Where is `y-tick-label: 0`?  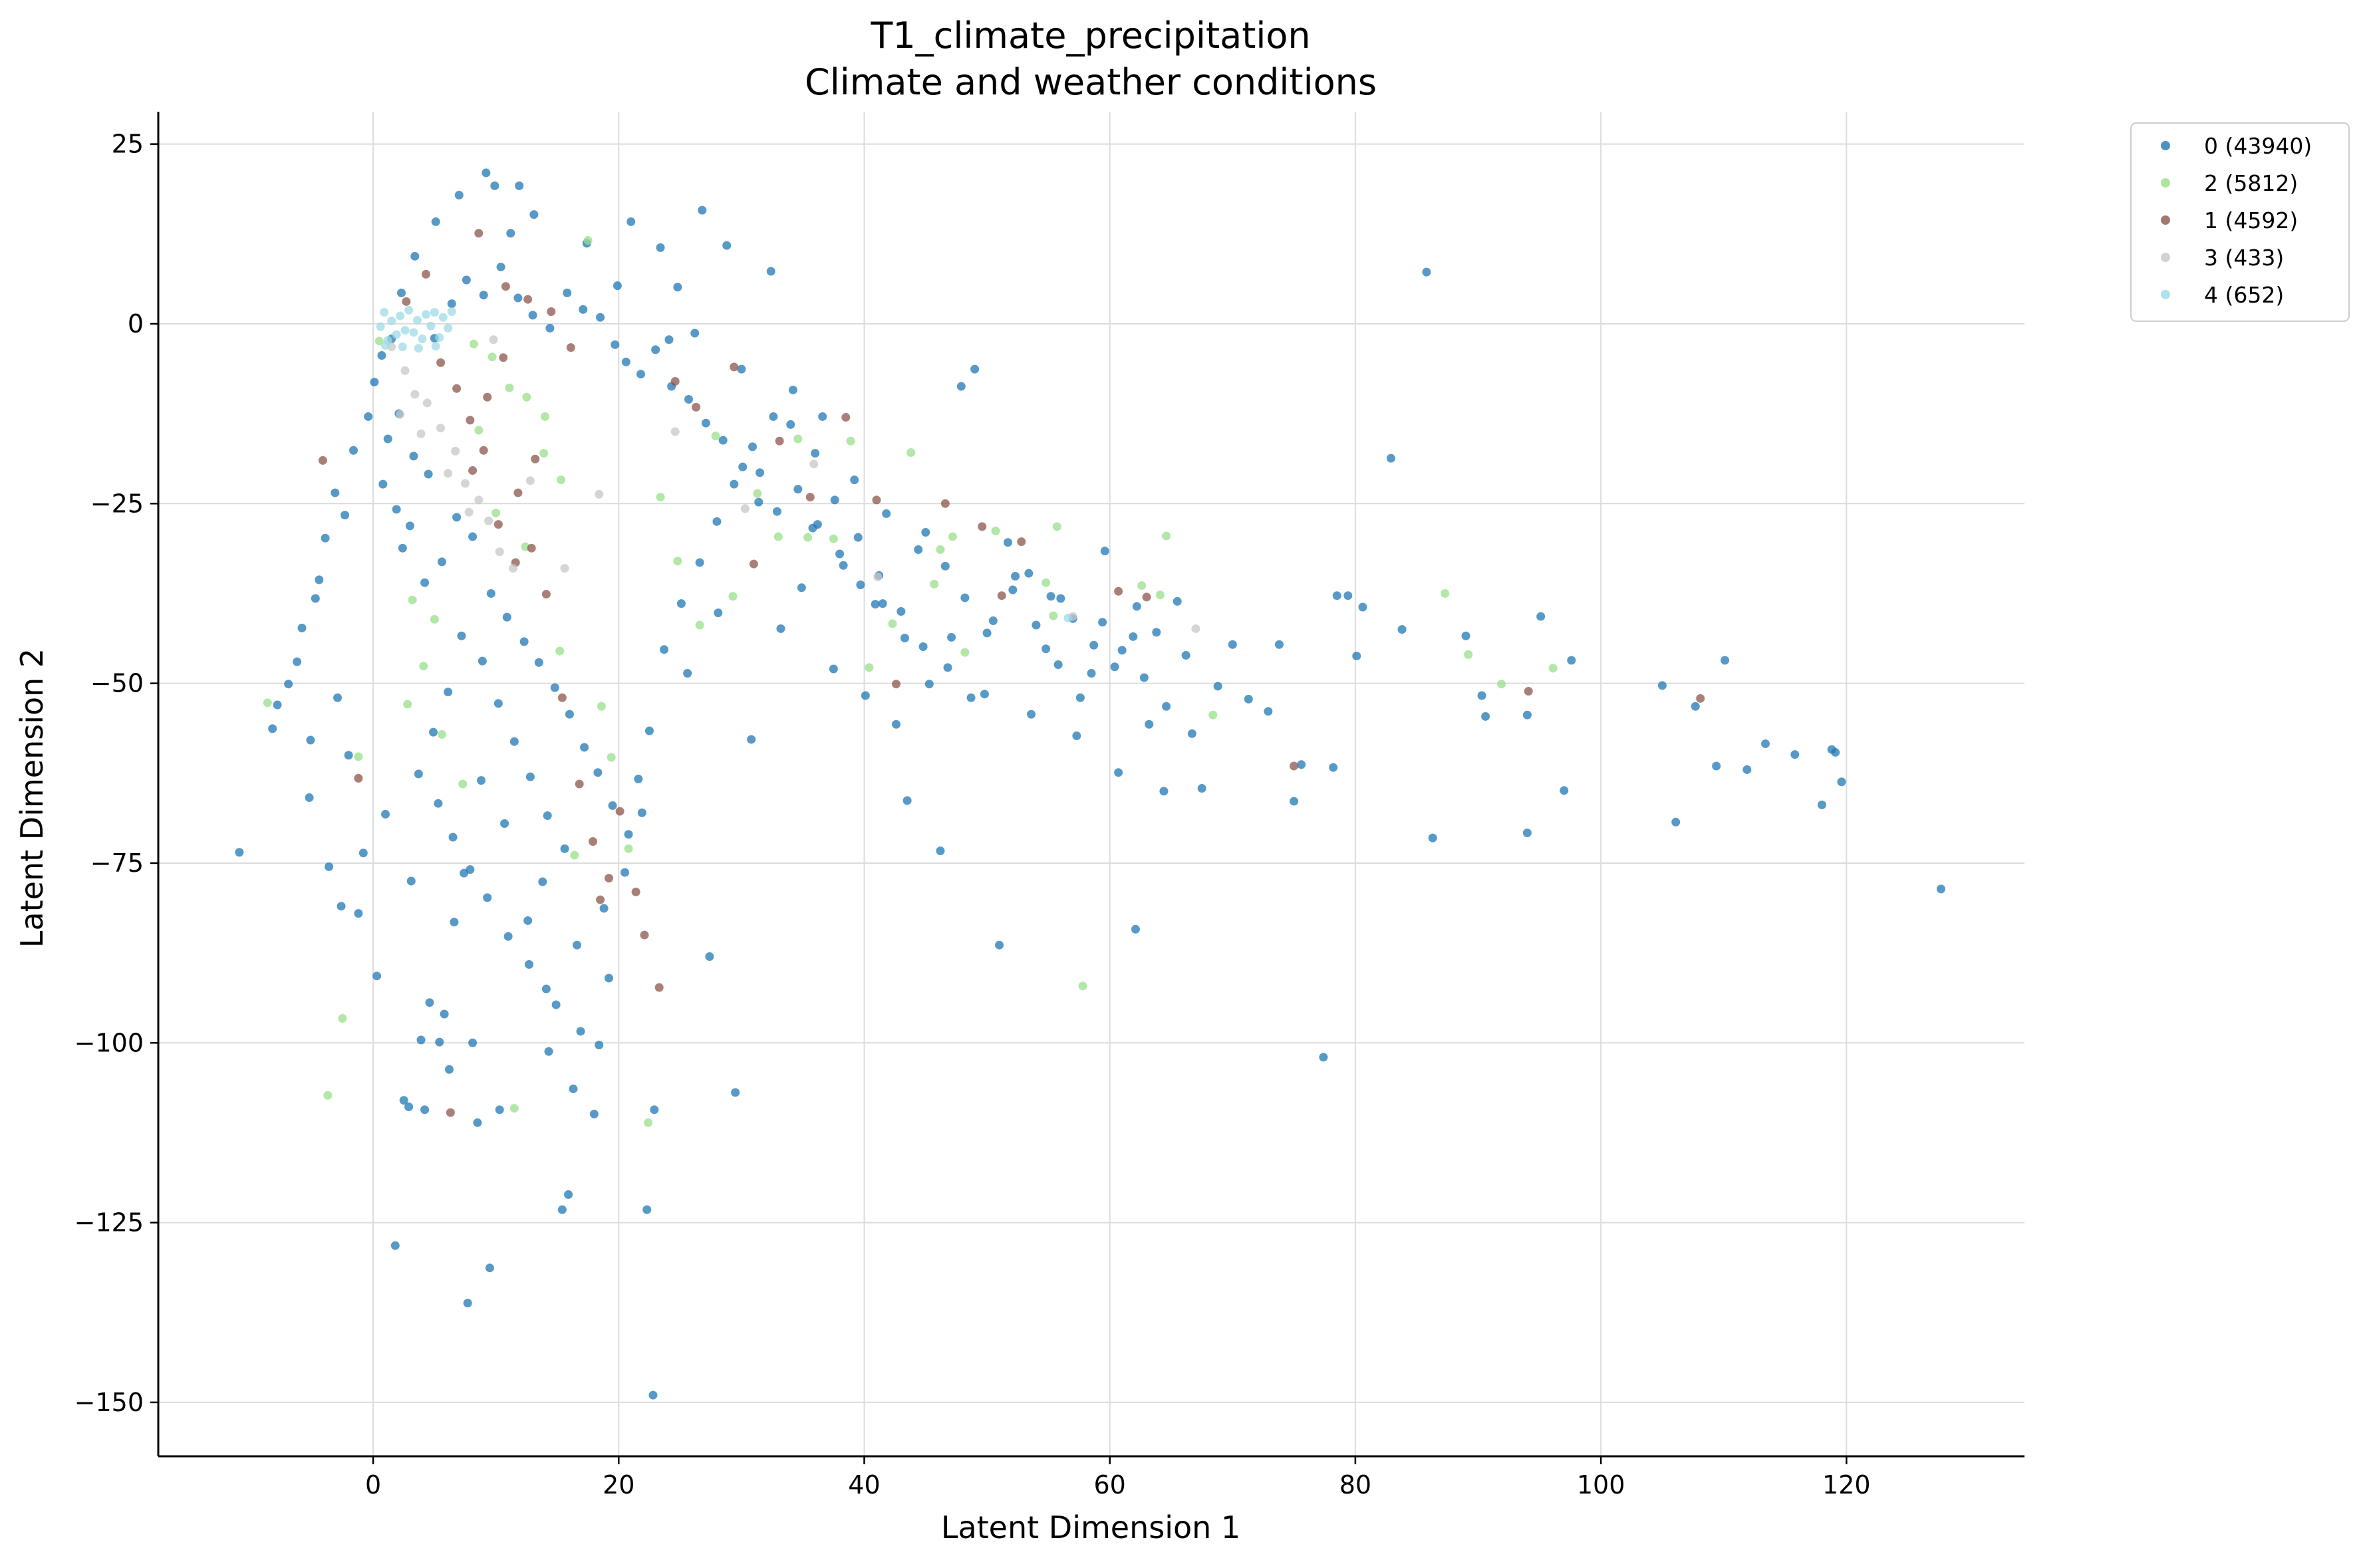
y-tick-label: 0 is located at coordinates (136, 323).